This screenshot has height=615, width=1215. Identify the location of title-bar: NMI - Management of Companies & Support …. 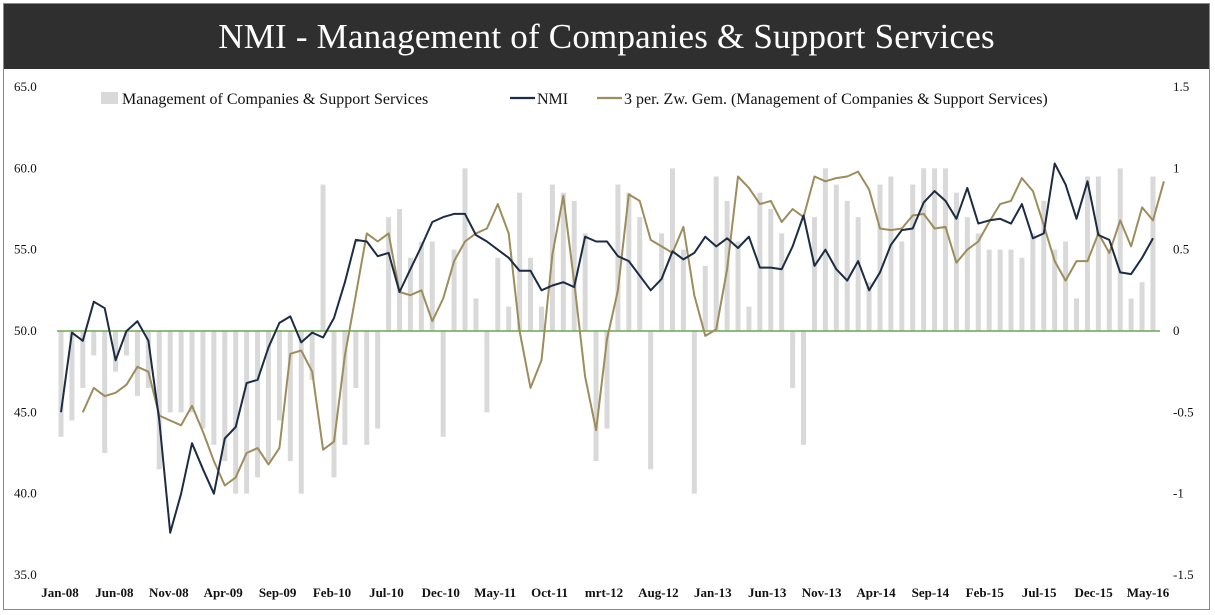
(606, 36).